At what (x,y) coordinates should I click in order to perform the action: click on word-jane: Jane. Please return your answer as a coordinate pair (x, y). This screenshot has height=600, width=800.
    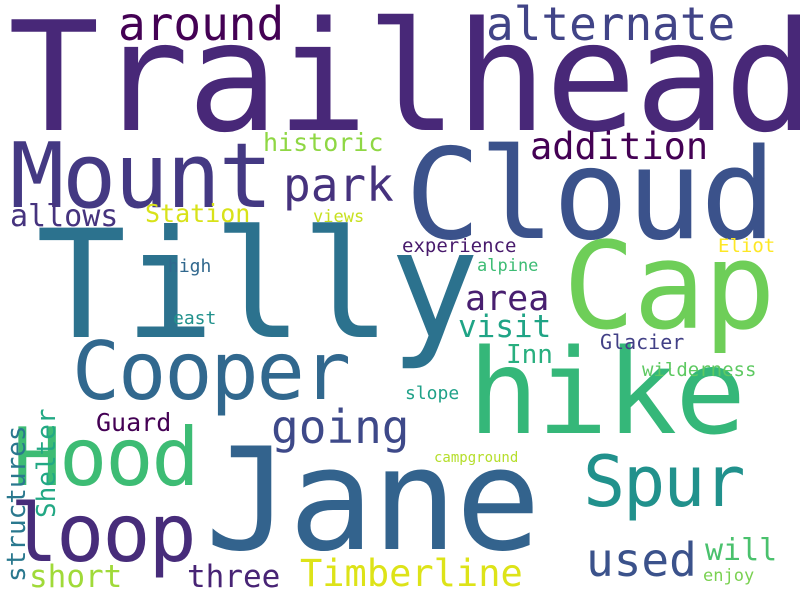
    Looking at the image, I should click on (373, 500).